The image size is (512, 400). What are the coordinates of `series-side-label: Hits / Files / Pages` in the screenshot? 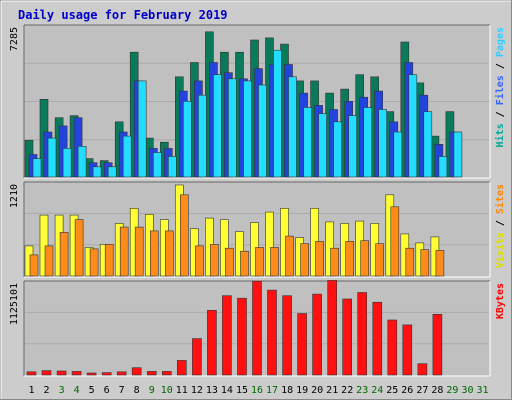 It's located at (500, 87).